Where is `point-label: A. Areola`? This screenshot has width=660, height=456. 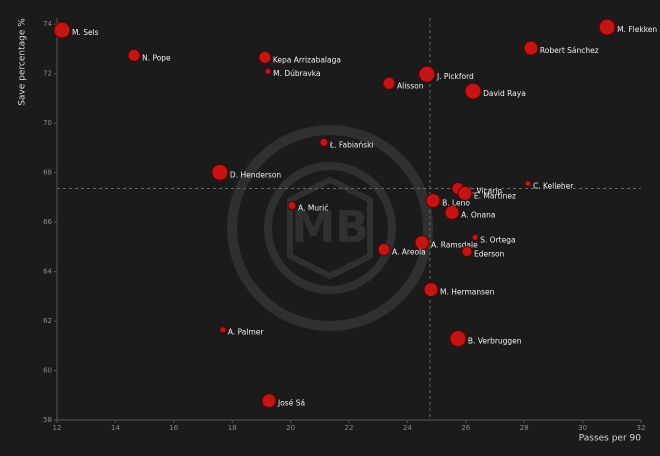
point-label: A. Areola is located at coordinates (409, 252).